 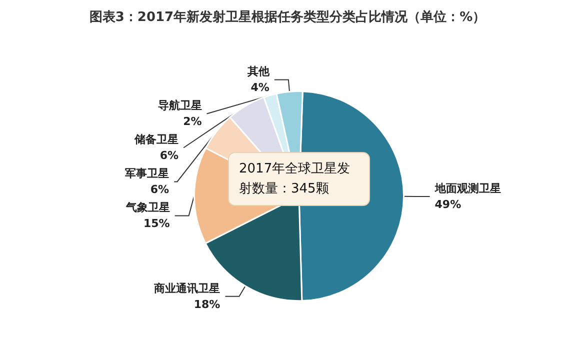 I want to click on data-label: 15%, so click(x=156, y=223).